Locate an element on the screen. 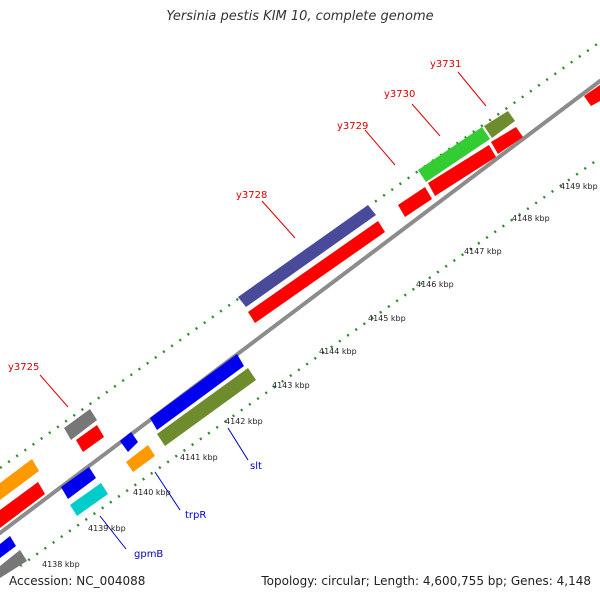  gene-blue-small-bar is located at coordinates (129, 442).